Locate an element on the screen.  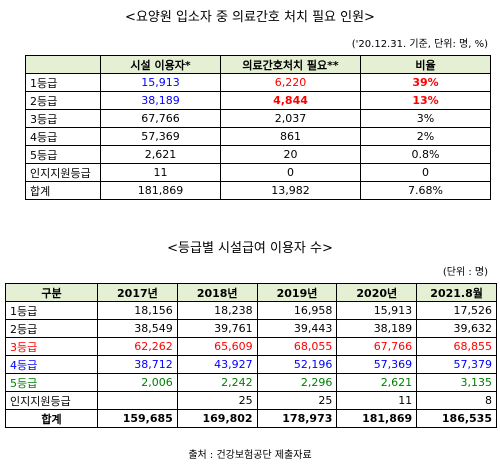
table-row: 4등급 57,369 861 2% is located at coordinates (258, 136).